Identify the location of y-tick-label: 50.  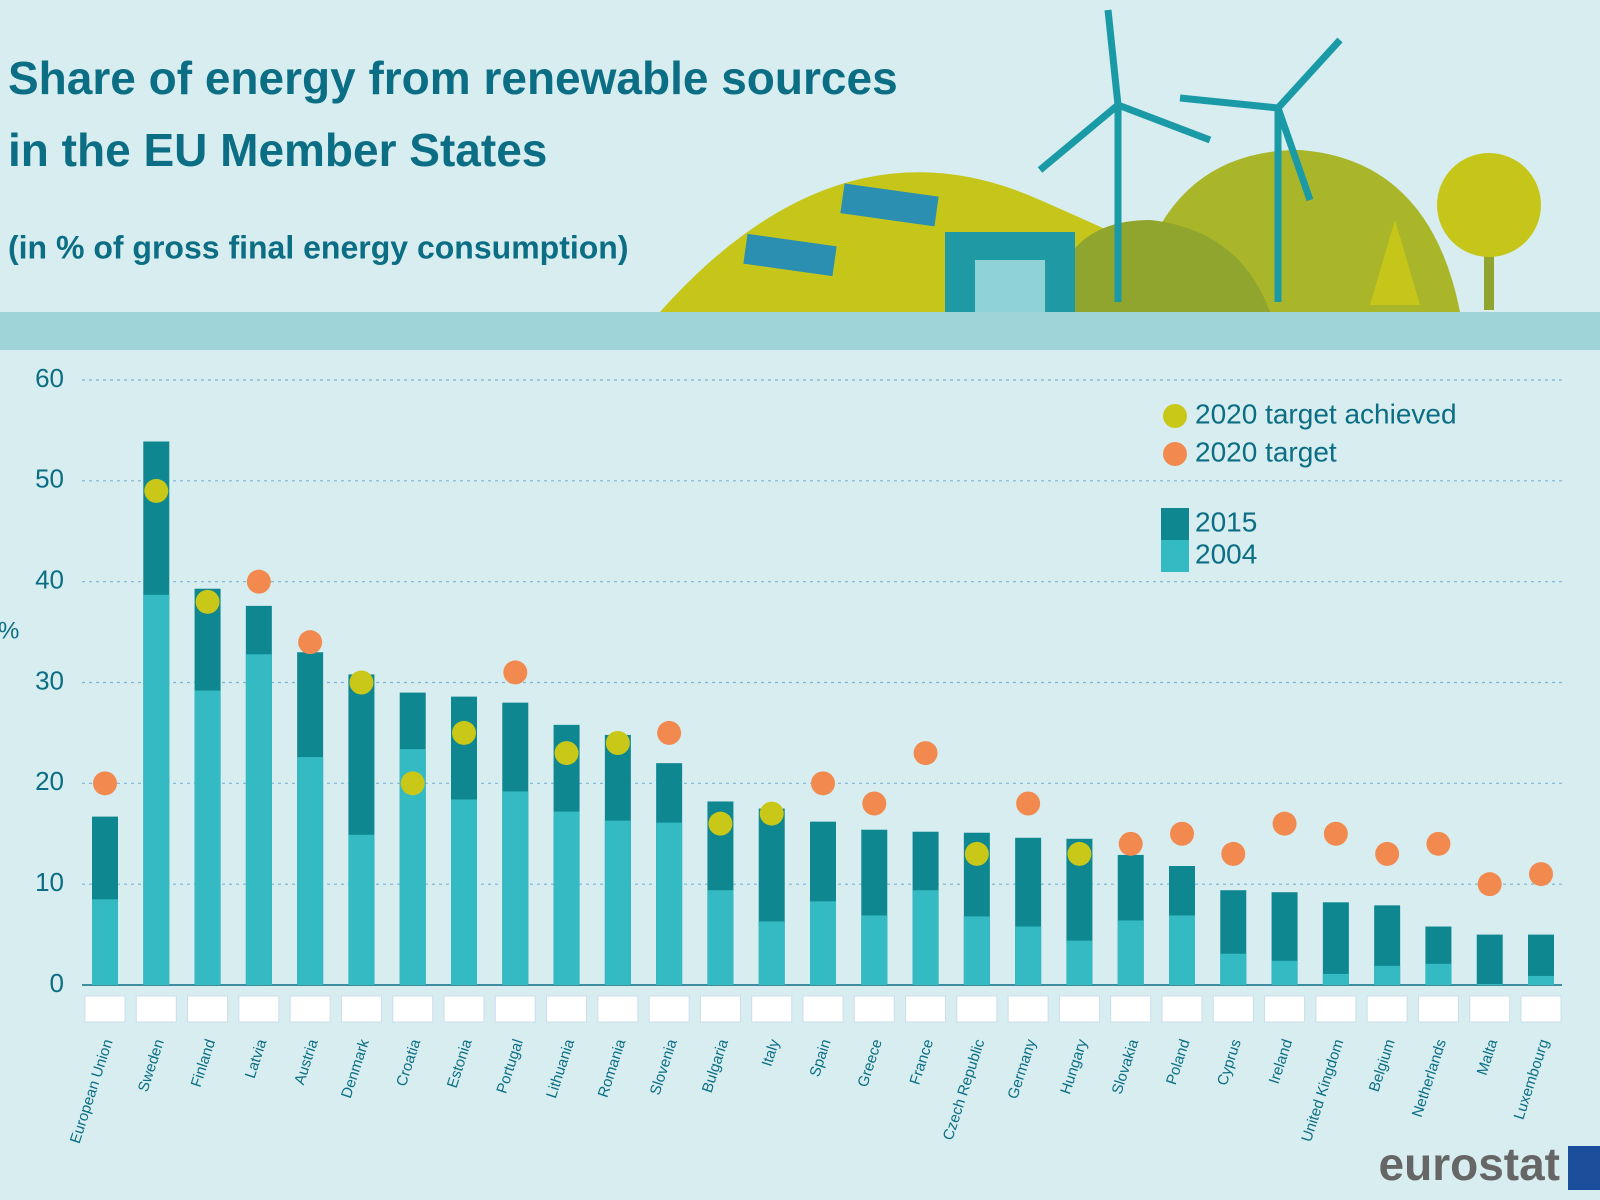
(49, 479).